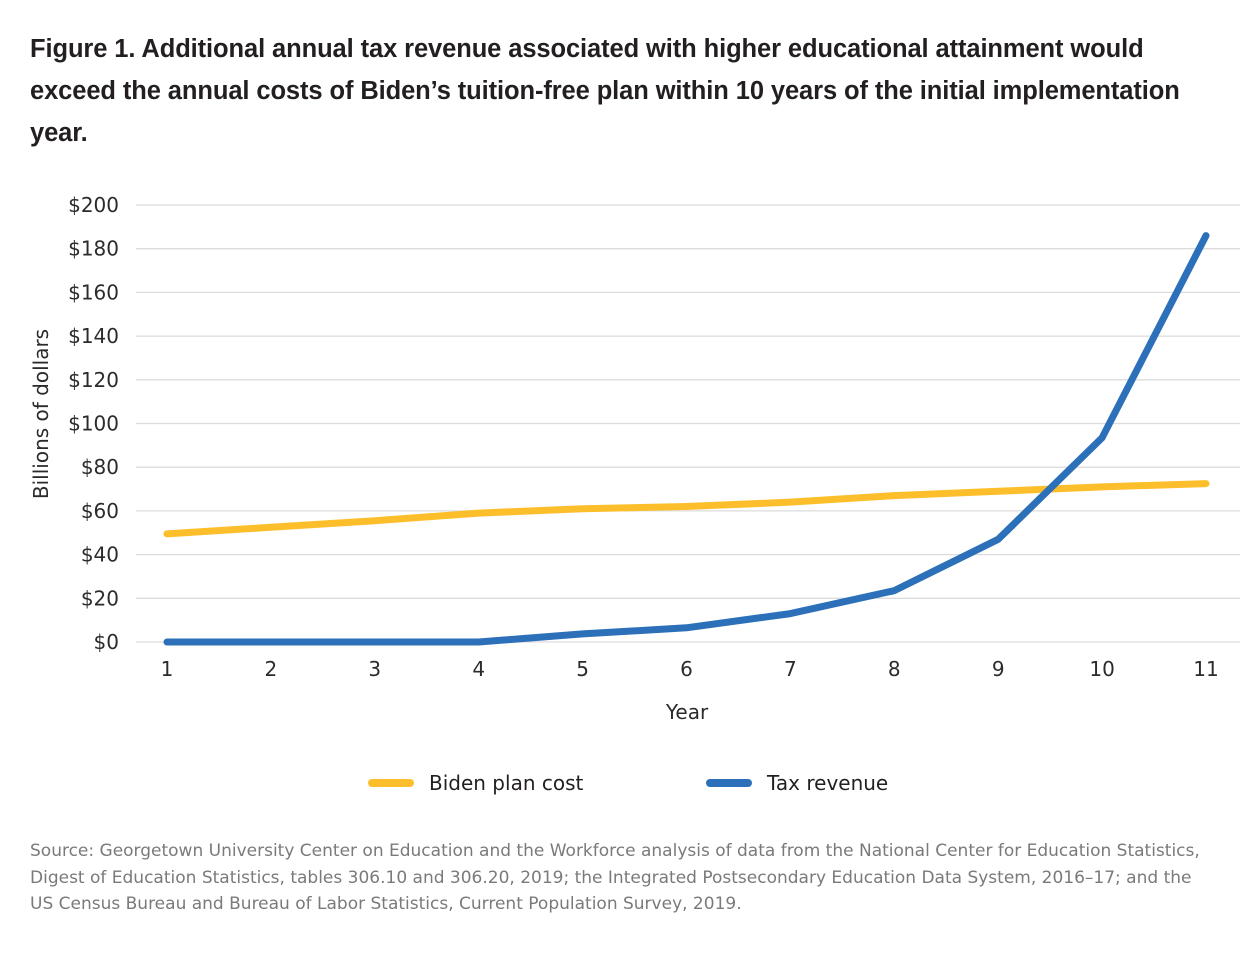 This screenshot has height=957, width=1242. What do you see at coordinates (628, 783) in the screenshot?
I see `legend: Biden plan cost Tax revenue` at bounding box center [628, 783].